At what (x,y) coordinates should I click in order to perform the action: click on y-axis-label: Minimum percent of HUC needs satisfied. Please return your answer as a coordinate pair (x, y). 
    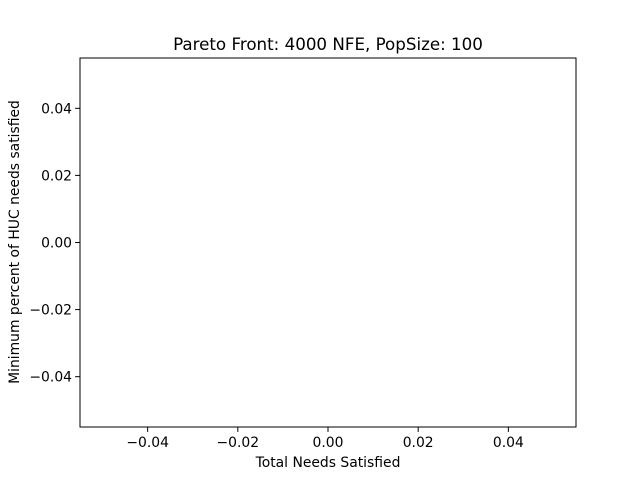
    Looking at the image, I should click on (15, 242).